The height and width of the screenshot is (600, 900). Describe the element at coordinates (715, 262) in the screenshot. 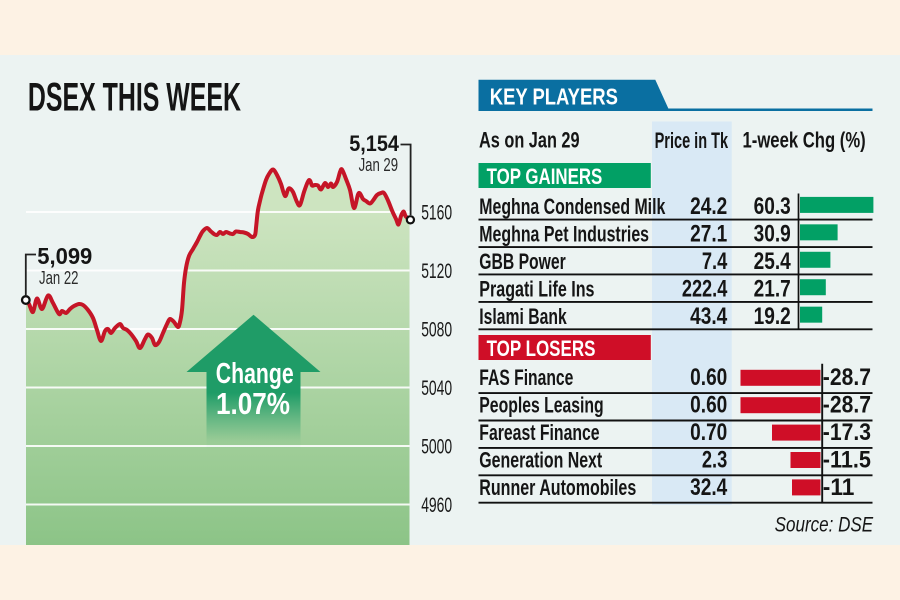

I see `svg-text: 7.4` at that location.